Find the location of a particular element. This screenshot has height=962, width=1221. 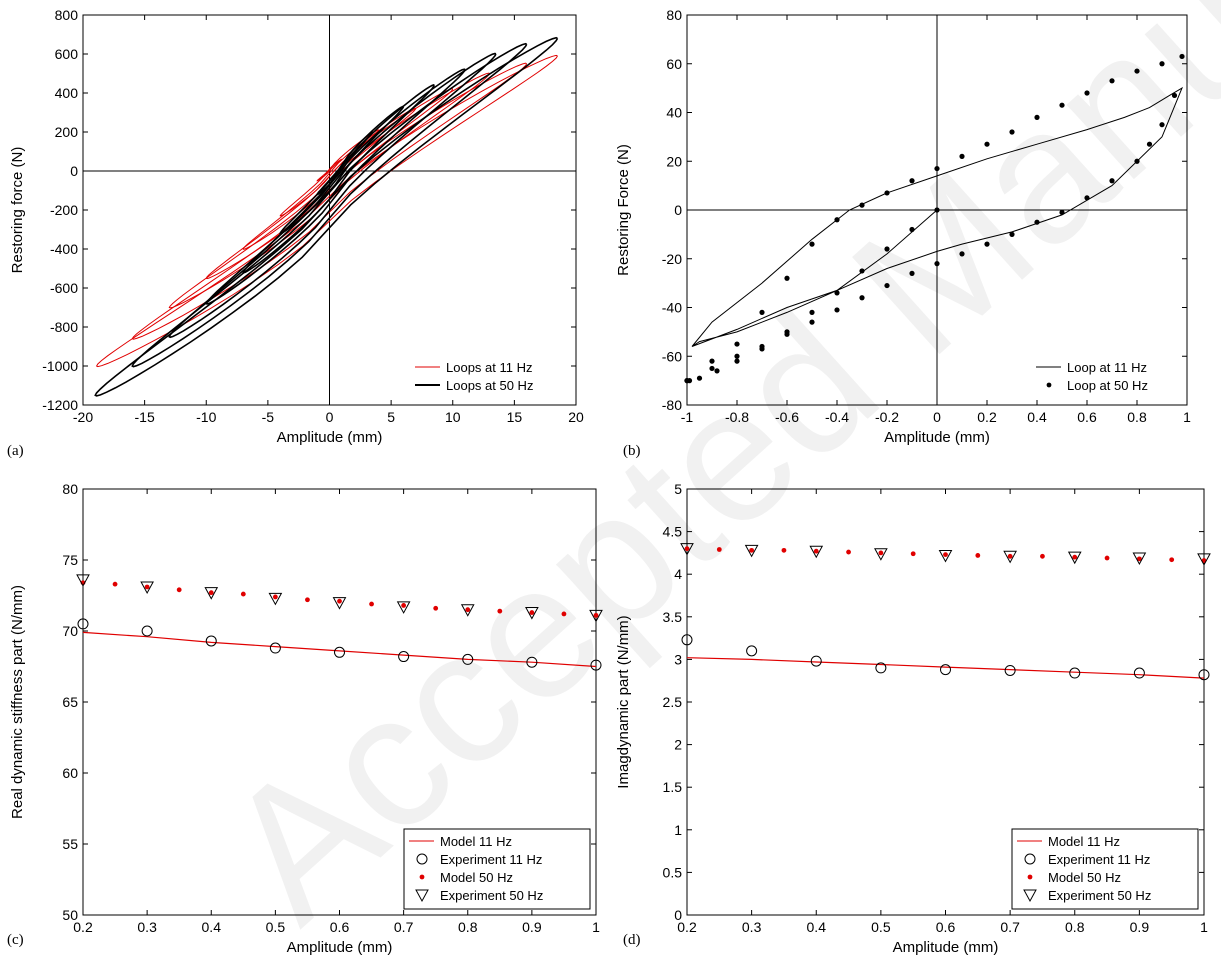

x-tick-label: 0.3 is located at coordinates (752, 927).